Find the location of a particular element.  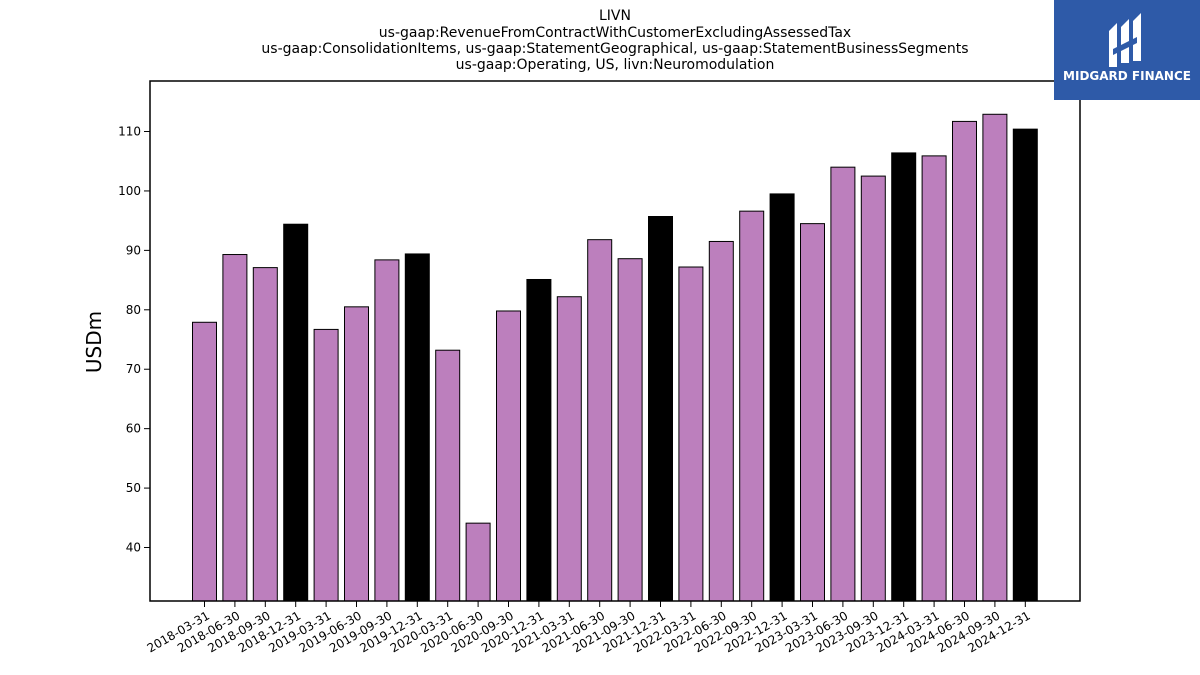

chart-title-line-1: LIVN is located at coordinates (615, 16).